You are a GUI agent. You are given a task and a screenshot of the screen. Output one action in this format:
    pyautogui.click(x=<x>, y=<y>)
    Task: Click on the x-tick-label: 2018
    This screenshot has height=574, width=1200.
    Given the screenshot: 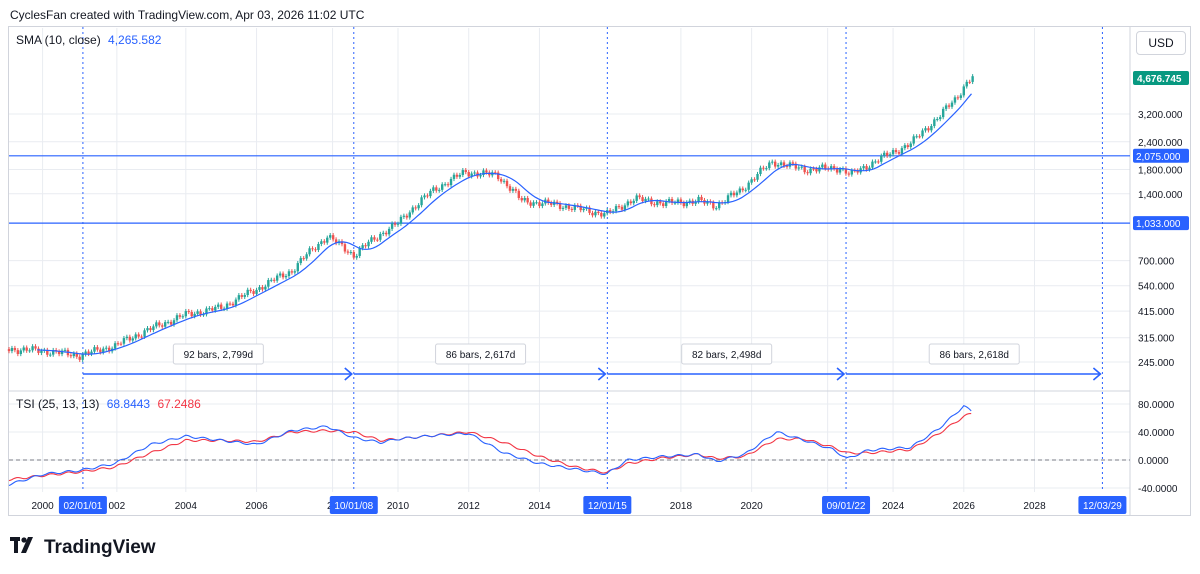 What is the action you would take?
    pyautogui.click(x=681, y=506)
    